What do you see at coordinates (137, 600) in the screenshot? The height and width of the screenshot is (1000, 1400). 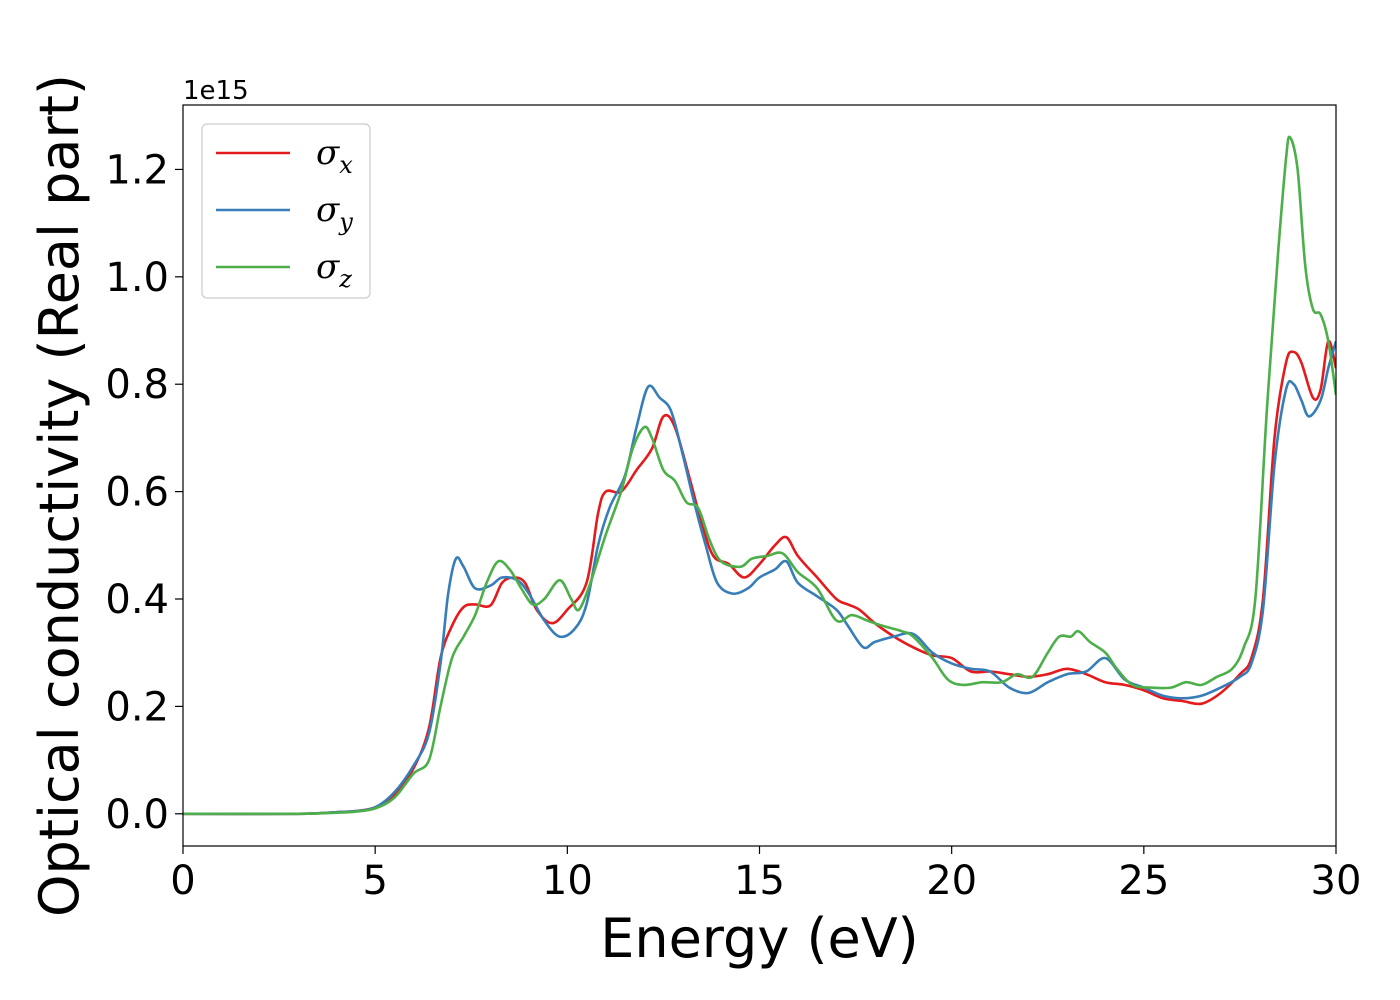 I see `y-tick-label: 0.4` at bounding box center [137, 600].